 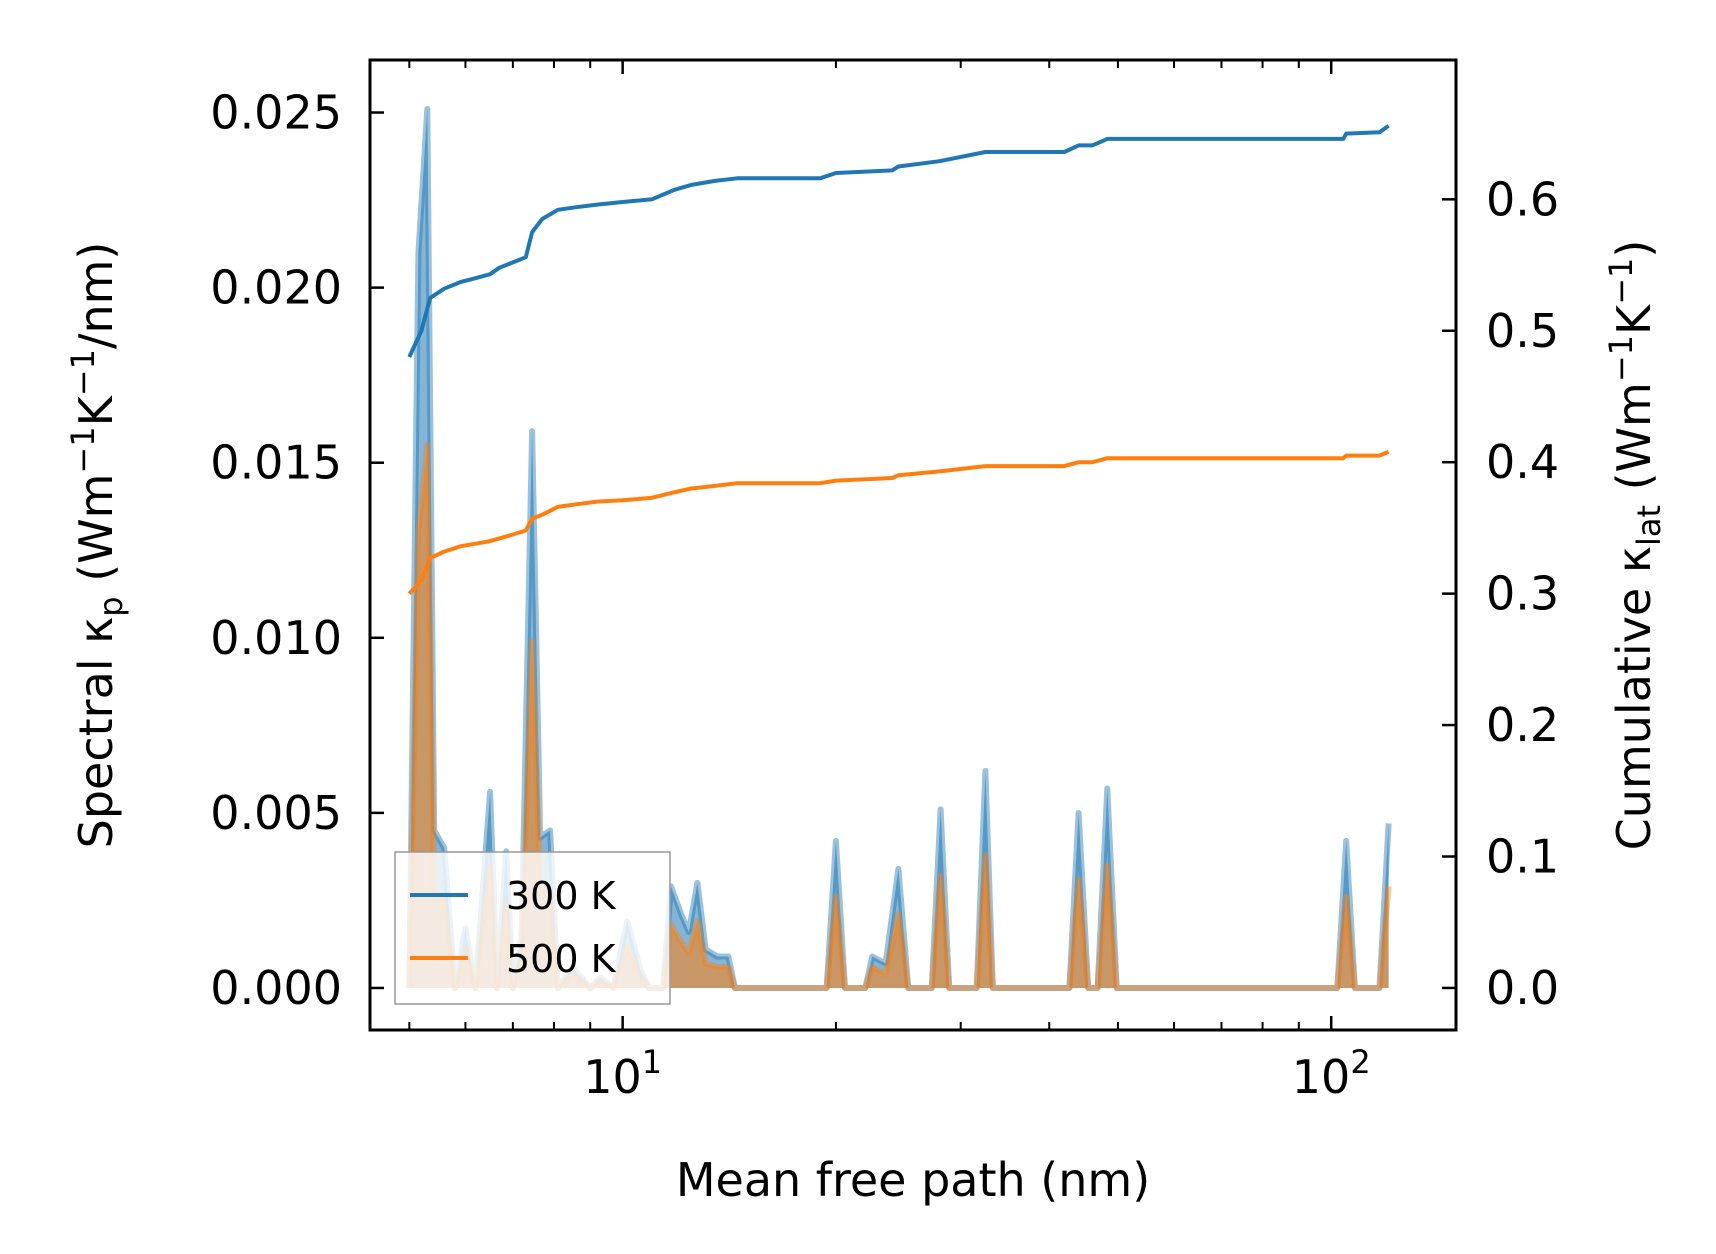 What do you see at coordinates (276, 288) in the screenshot?
I see `y-left-tick-label: 0.020` at bounding box center [276, 288].